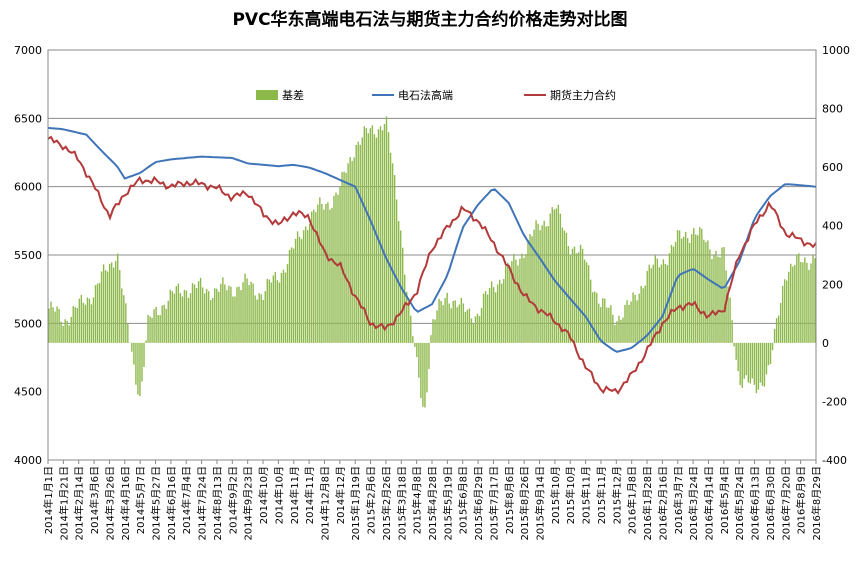 The height and width of the screenshot is (566, 861). Describe the element at coordinates (324, 503) in the screenshot. I see `x-tick-label: 2014年12月8日` at that location.